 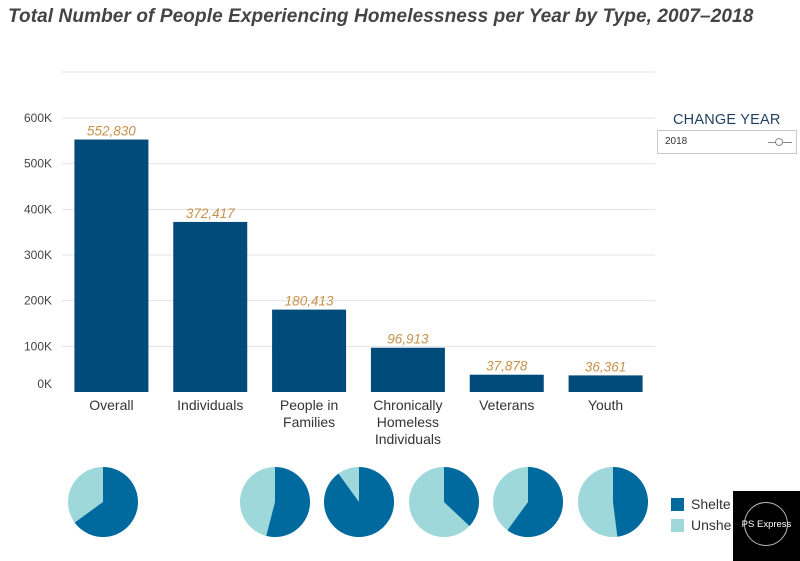 What do you see at coordinates (111, 405) in the screenshot?
I see `category-label: Overall` at bounding box center [111, 405].